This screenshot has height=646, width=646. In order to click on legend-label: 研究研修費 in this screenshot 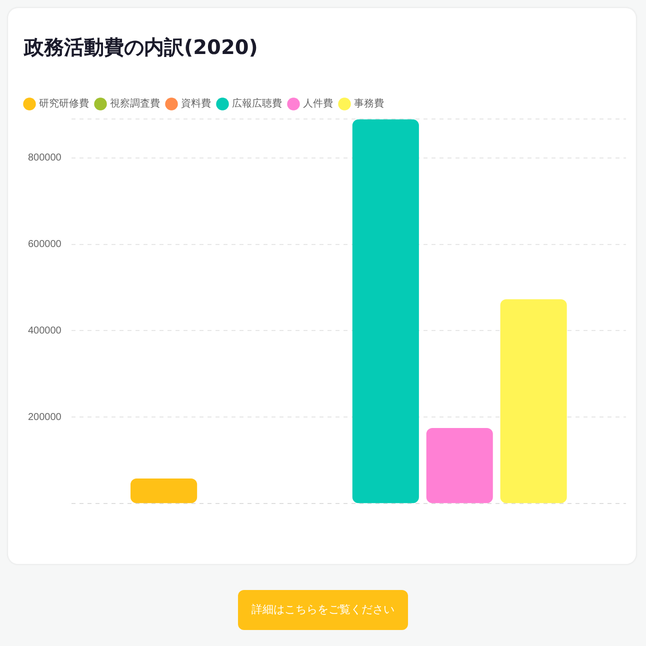, I will do `click(64, 104)`.